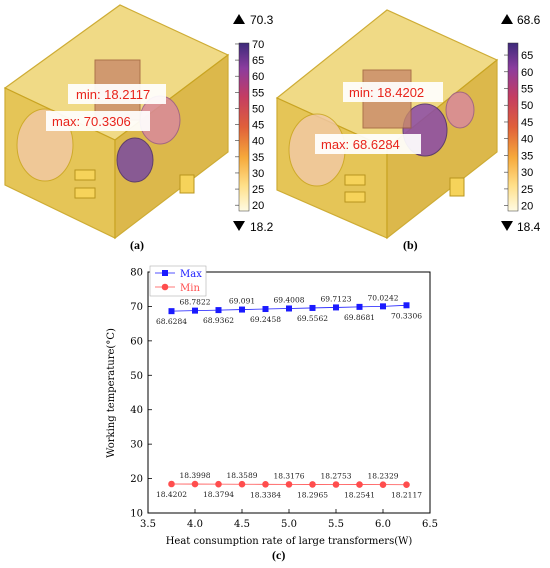 This screenshot has height=568, width=550. I want to click on x-tick-label: 5.5, so click(336, 524).